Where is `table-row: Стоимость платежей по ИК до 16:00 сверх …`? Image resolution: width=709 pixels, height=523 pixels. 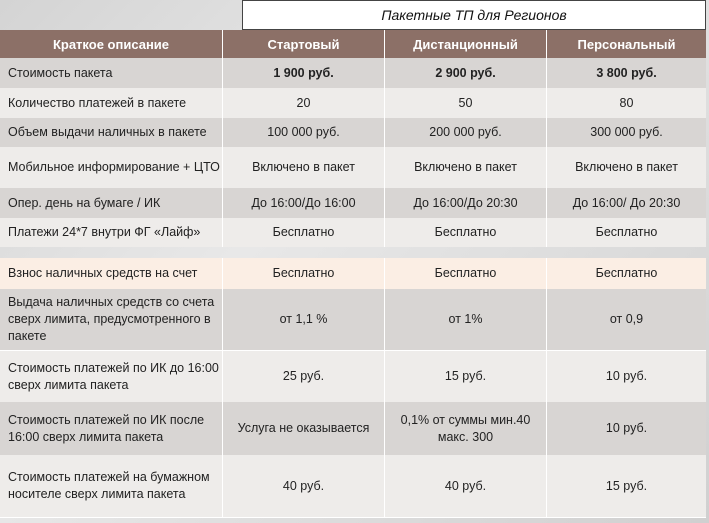
table-row: Стоимость платежей по ИК до 16:00 сверх … is located at coordinates (353, 376).